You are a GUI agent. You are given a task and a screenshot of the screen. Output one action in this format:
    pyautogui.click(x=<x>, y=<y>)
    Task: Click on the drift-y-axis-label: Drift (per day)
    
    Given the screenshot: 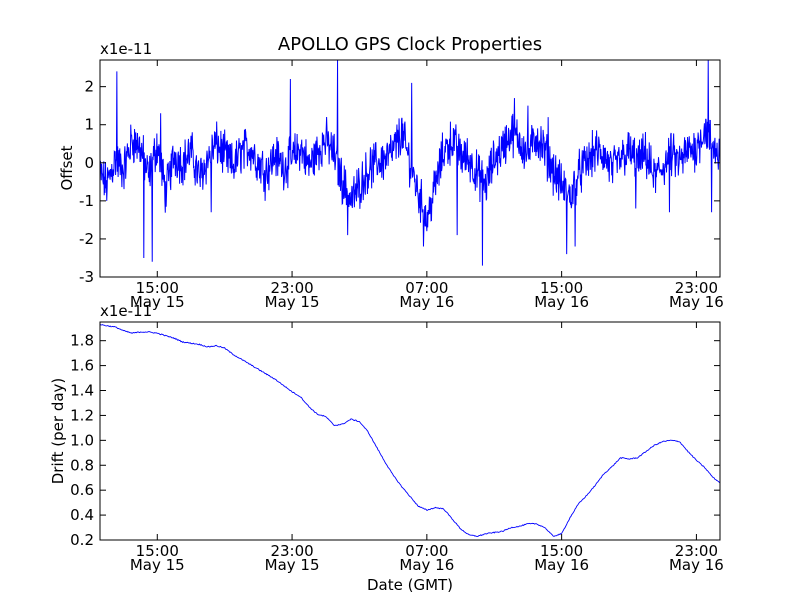 What is the action you would take?
    pyautogui.click(x=58, y=431)
    